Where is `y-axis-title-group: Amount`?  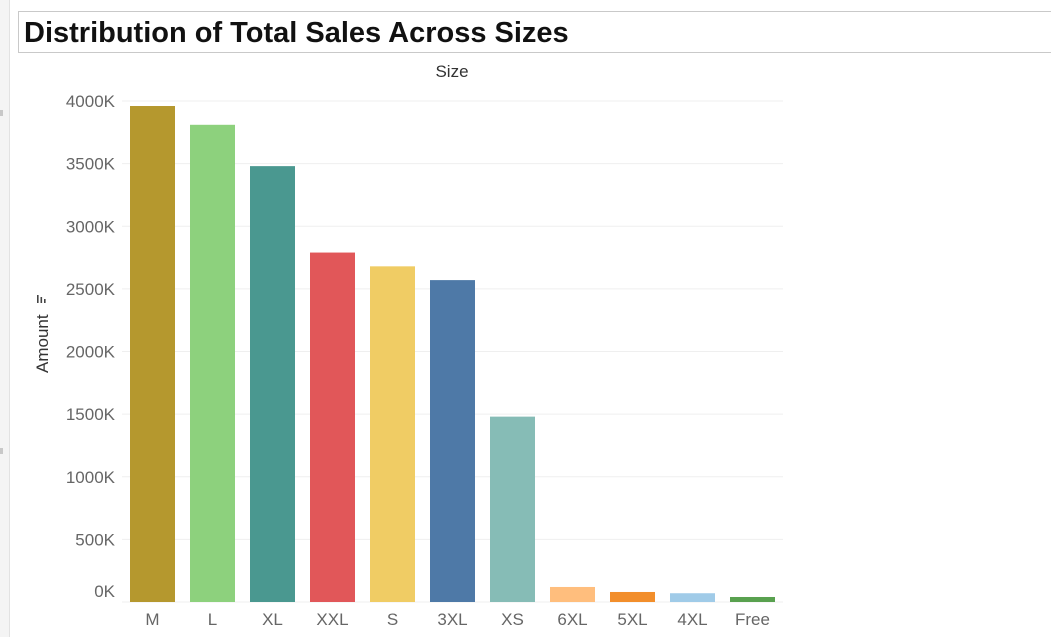
y-axis-title-group: Amount is located at coordinates (42, 334).